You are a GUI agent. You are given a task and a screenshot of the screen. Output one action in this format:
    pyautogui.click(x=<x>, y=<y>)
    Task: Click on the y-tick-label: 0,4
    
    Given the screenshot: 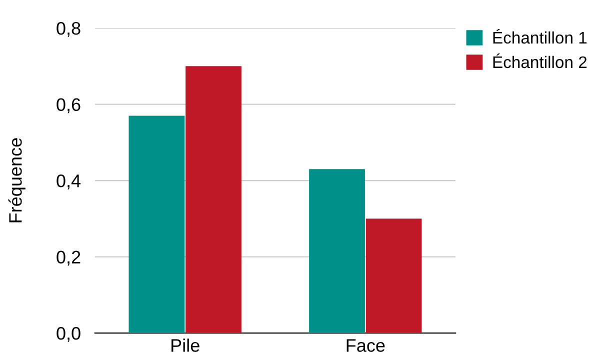 What is the action you would take?
    pyautogui.click(x=68, y=182)
    